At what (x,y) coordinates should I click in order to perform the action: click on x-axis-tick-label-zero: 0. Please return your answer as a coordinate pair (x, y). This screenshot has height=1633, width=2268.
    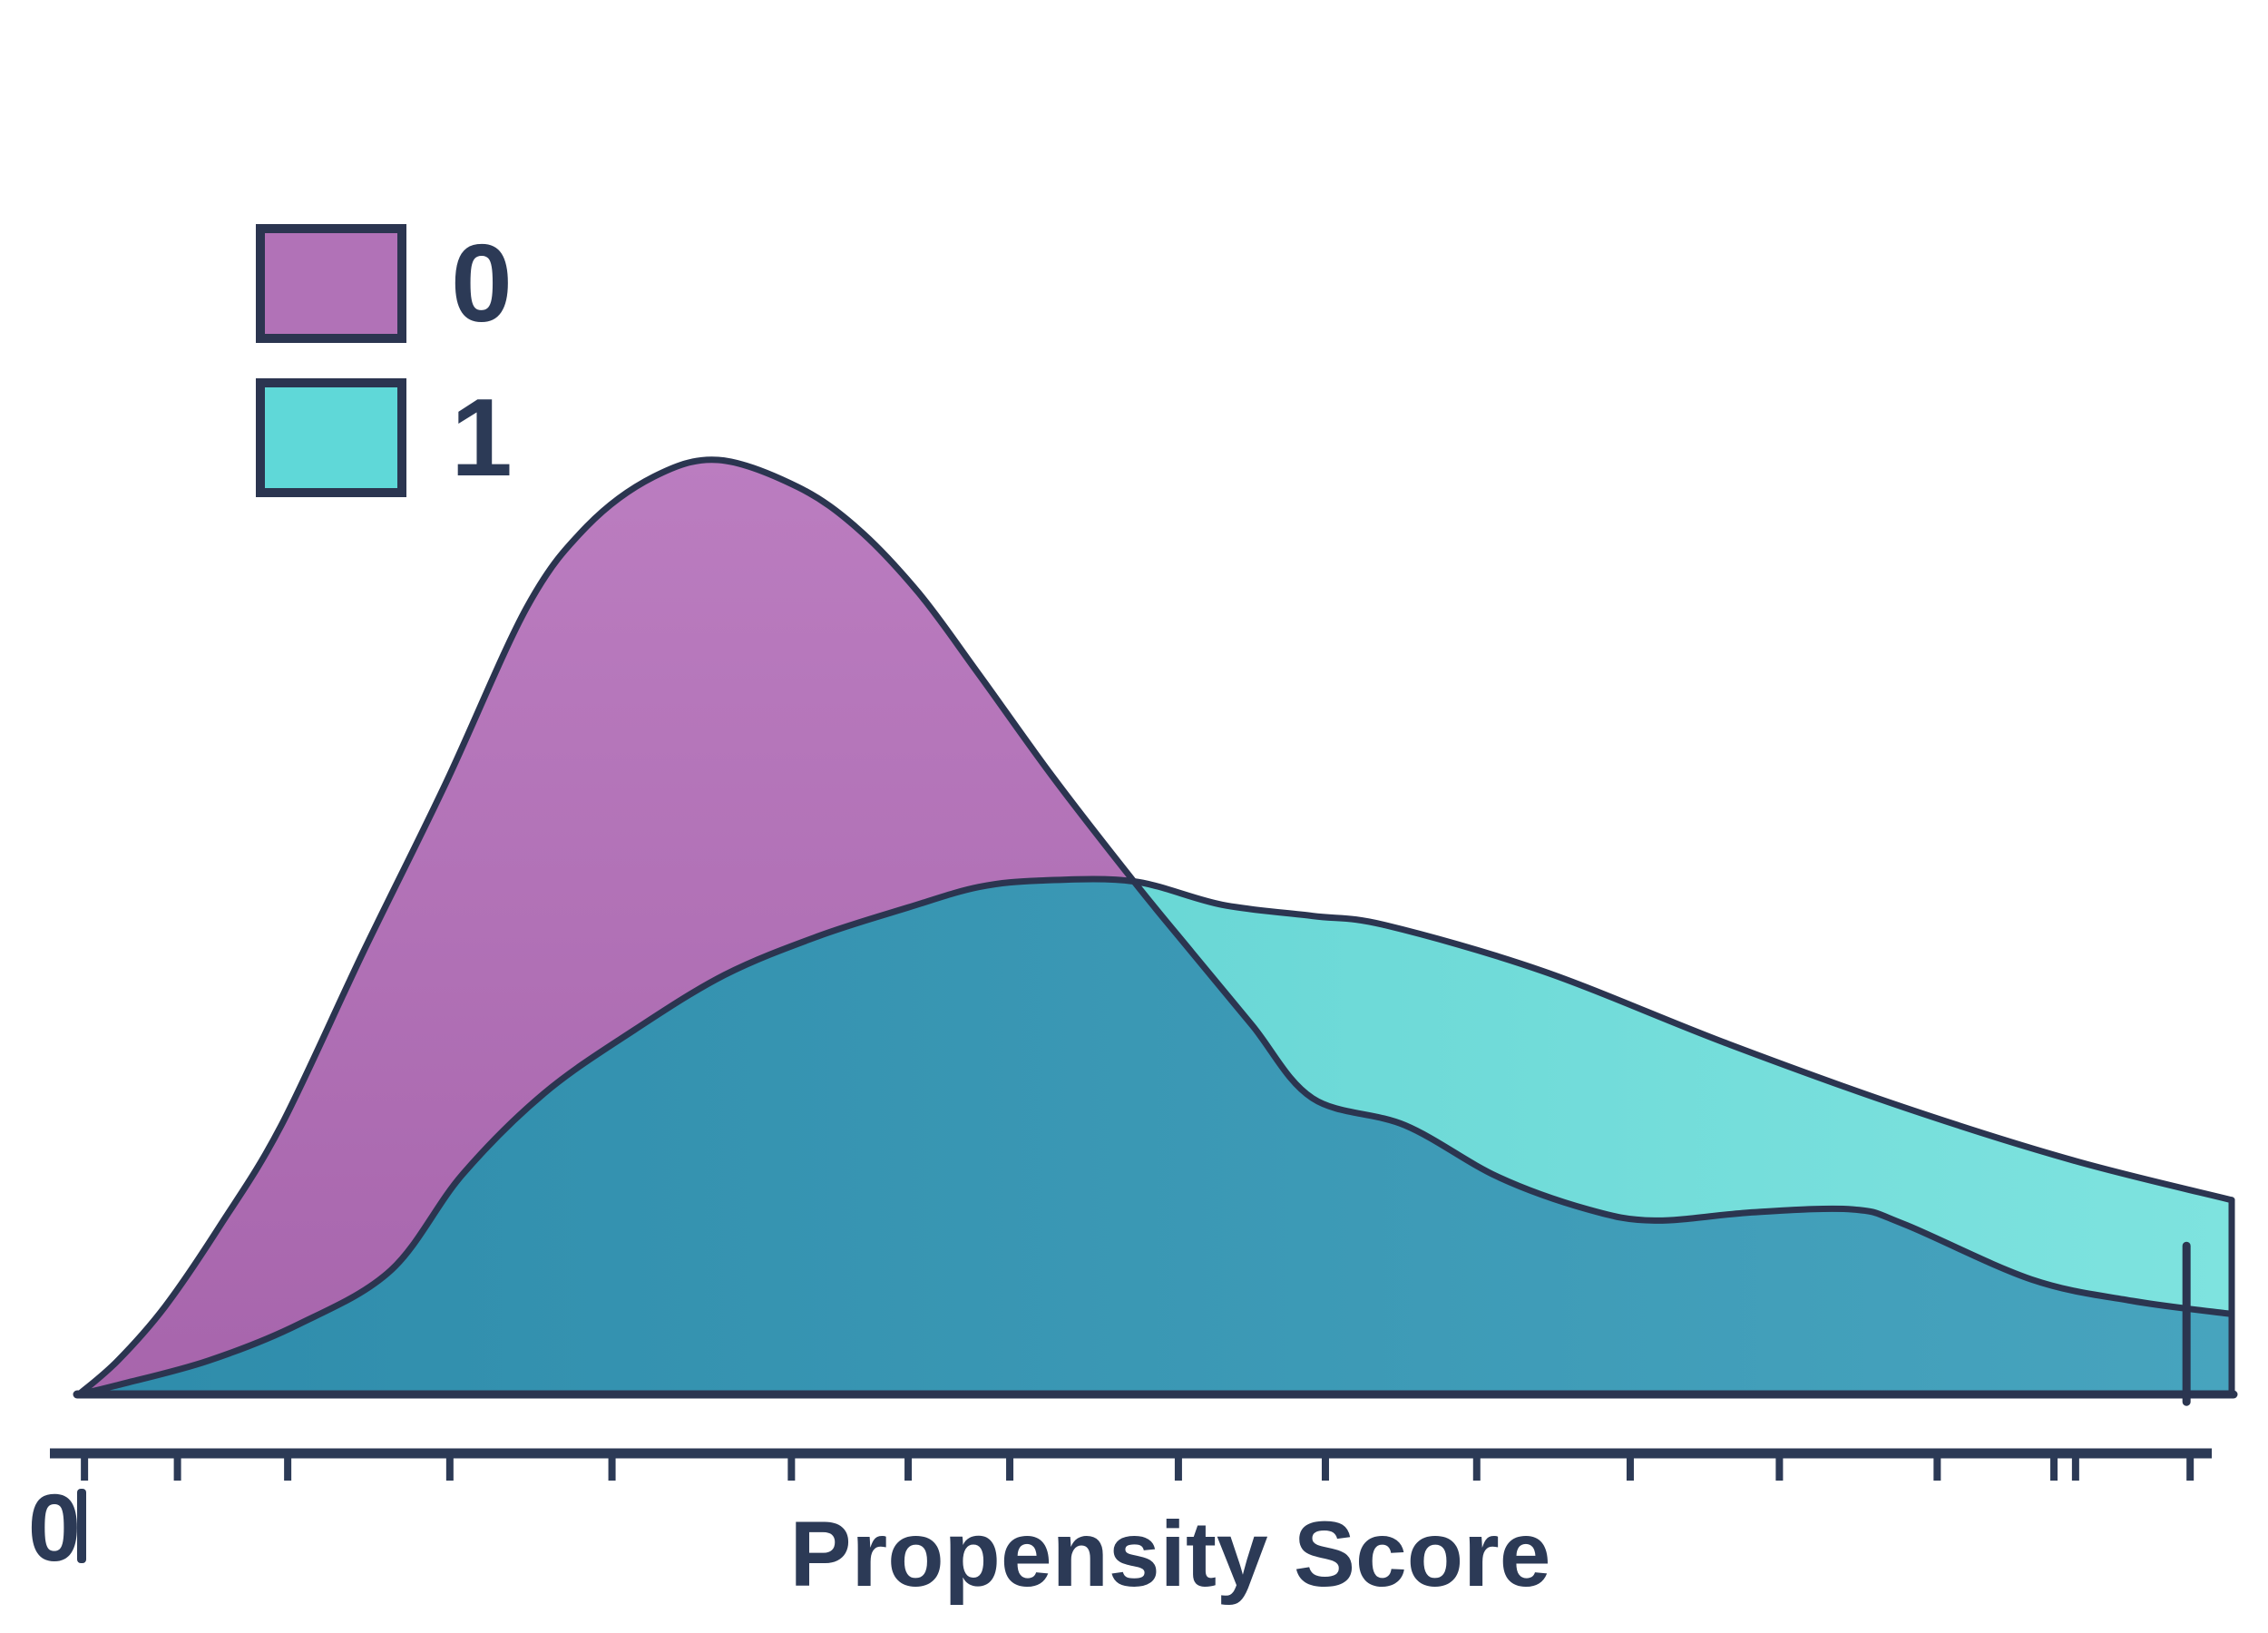
    Looking at the image, I should click on (55, 1528).